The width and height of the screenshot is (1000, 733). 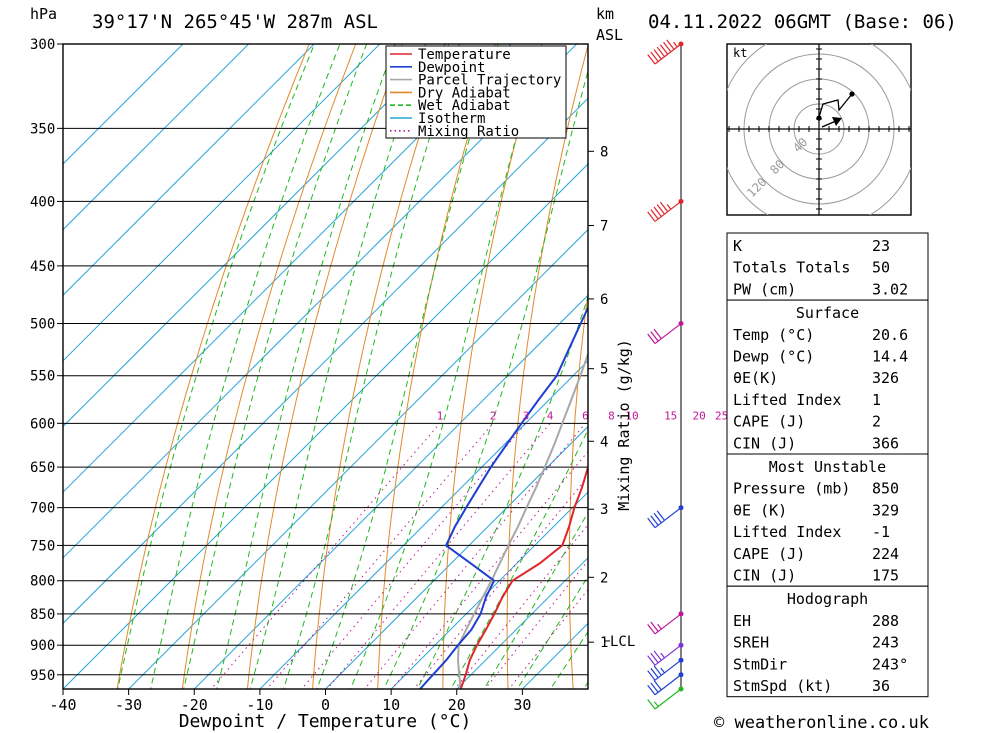 What do you see at coordinates (760, 664) in the screenshot?
I see `table-row-label: StmDir` at bounding box center [760, 664].